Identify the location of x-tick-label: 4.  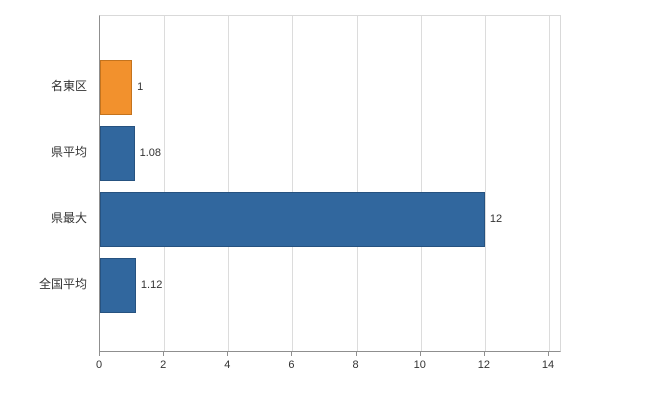
(227, 365).